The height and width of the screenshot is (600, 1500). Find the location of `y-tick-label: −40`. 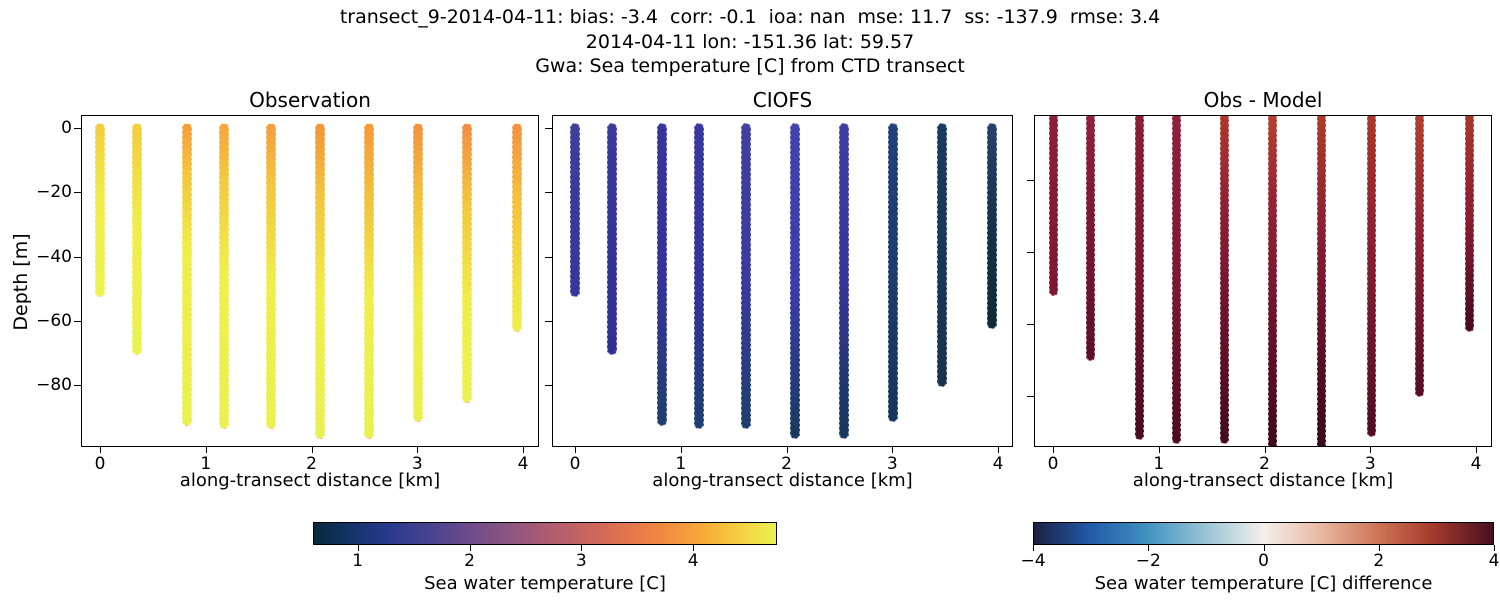

y-tick-label: −40 is located at coordinates (54, 256).